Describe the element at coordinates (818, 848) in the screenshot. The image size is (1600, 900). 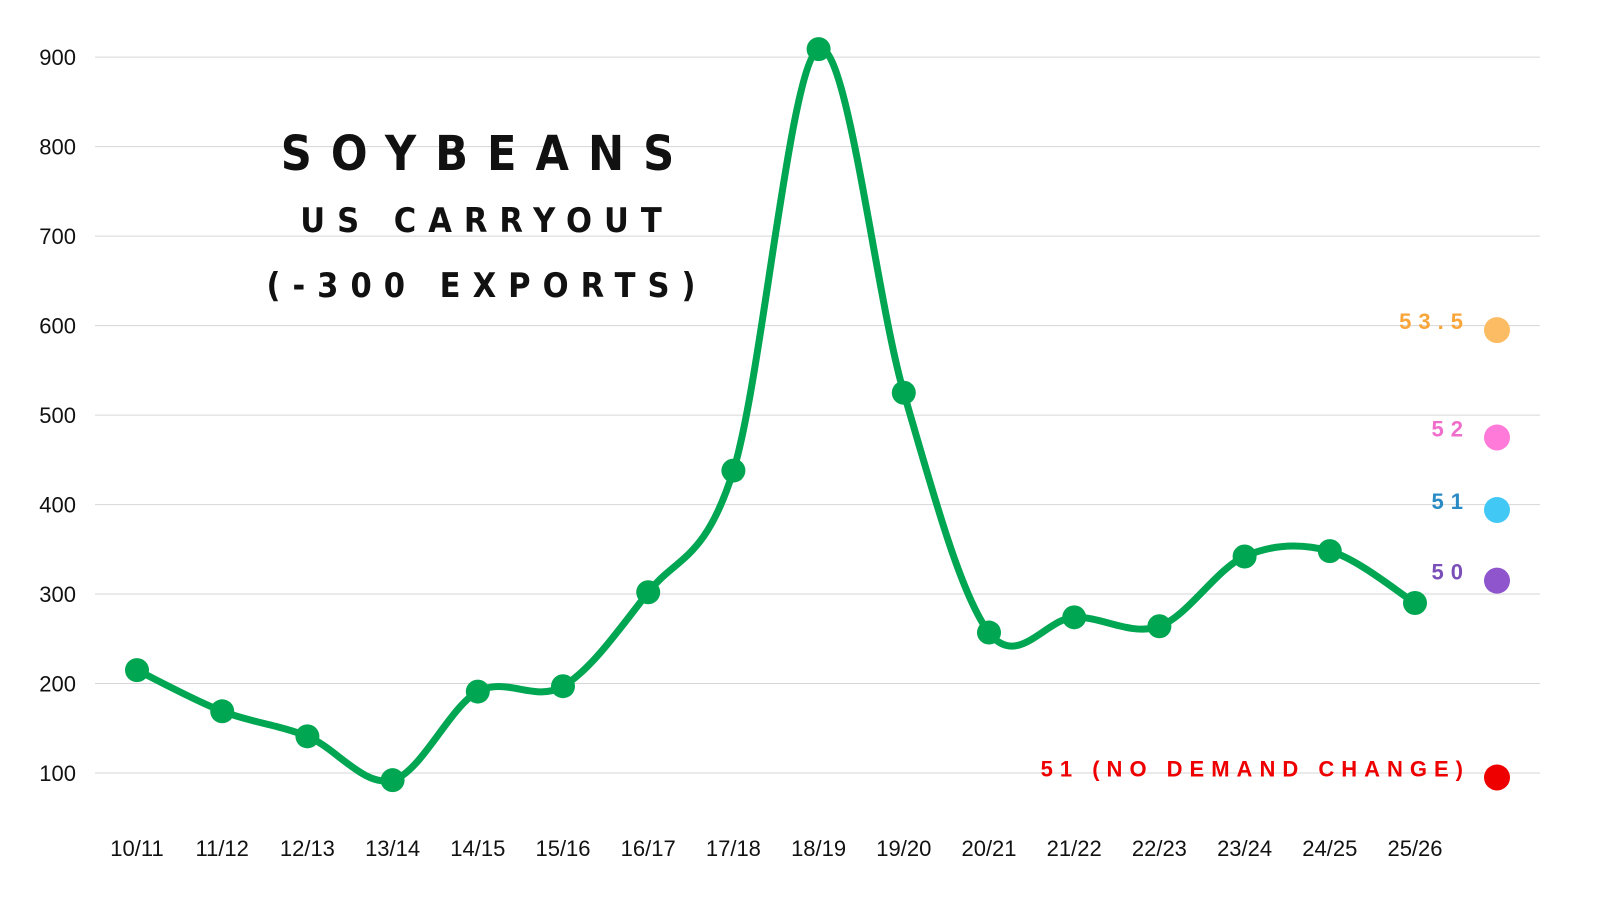
I see `x-tick-label-18-19: 18/19` at that location.